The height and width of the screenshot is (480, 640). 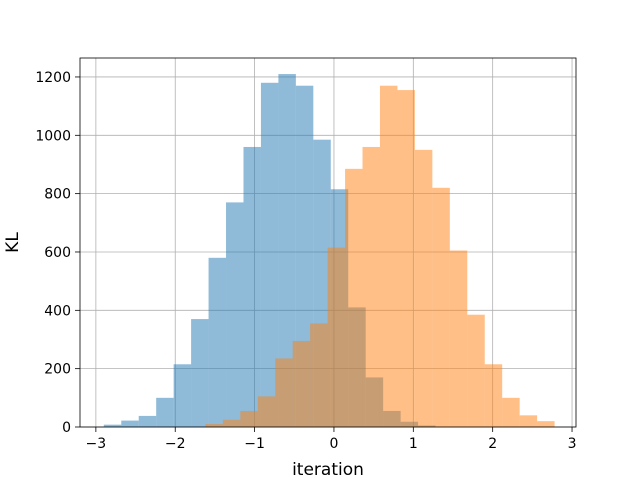 I want to click on x-tick-label: −1, so click(x=254, y=444).